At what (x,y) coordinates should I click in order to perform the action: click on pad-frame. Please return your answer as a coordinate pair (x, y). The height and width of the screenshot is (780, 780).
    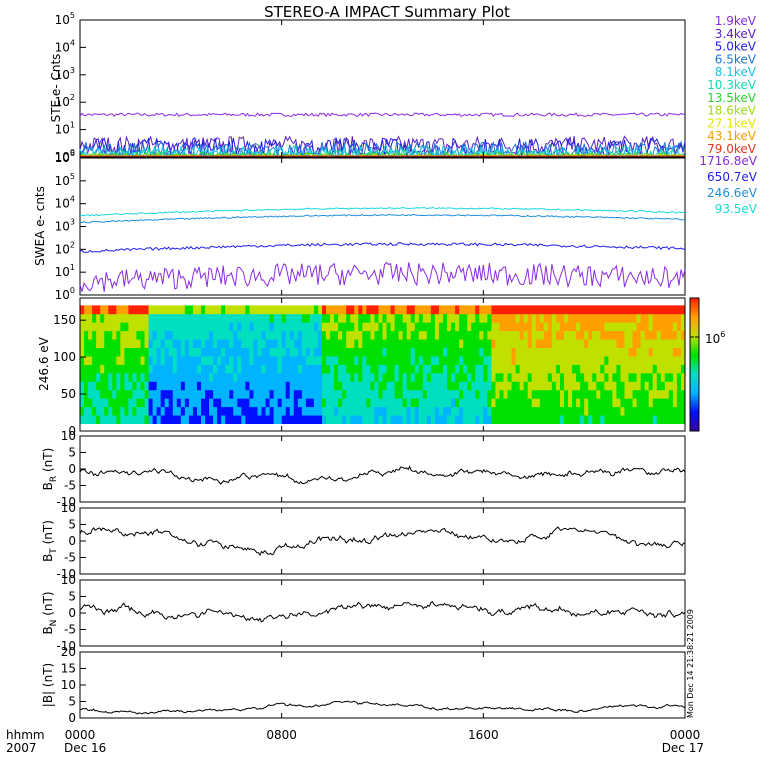
    Looking at the image, I should click on (382, 364).